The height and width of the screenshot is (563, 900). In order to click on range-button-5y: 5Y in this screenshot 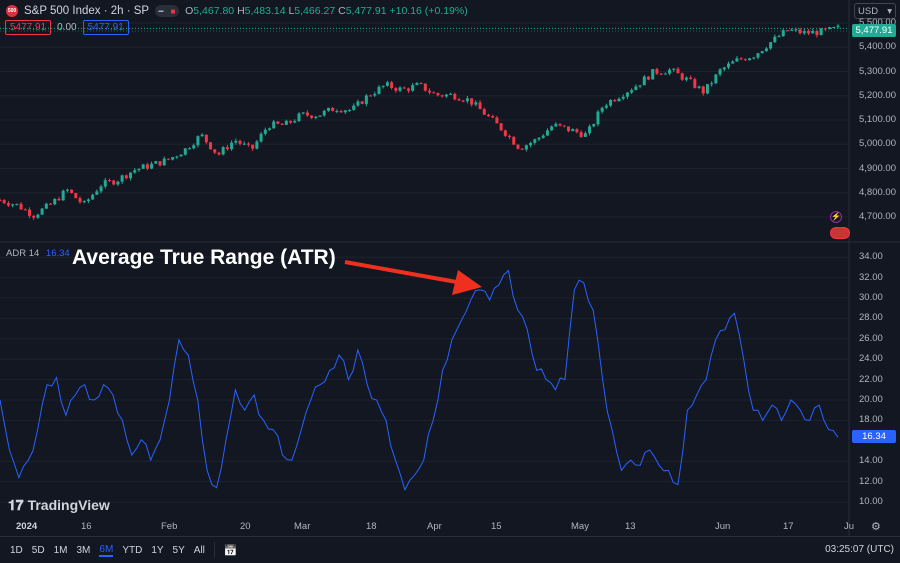, I will do `click(178, 550)`.